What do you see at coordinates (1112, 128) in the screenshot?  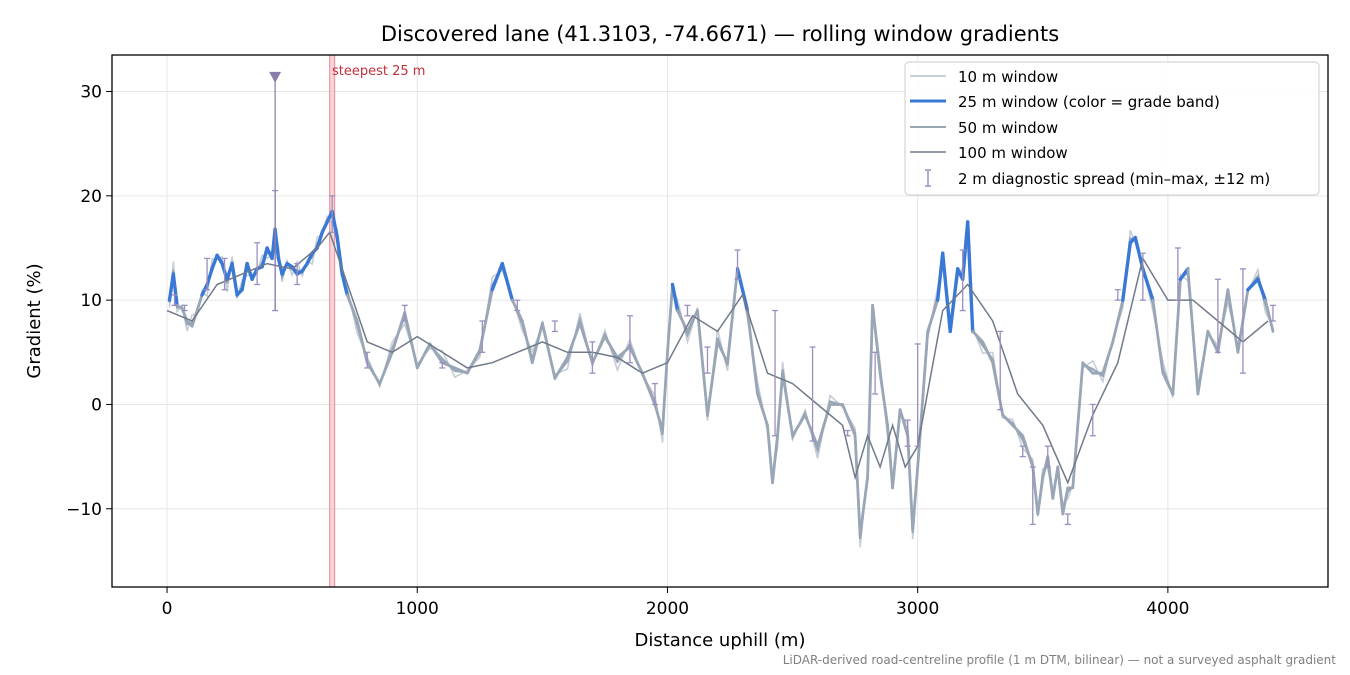 I see `legend-box` at bounding box center [1112, 128].